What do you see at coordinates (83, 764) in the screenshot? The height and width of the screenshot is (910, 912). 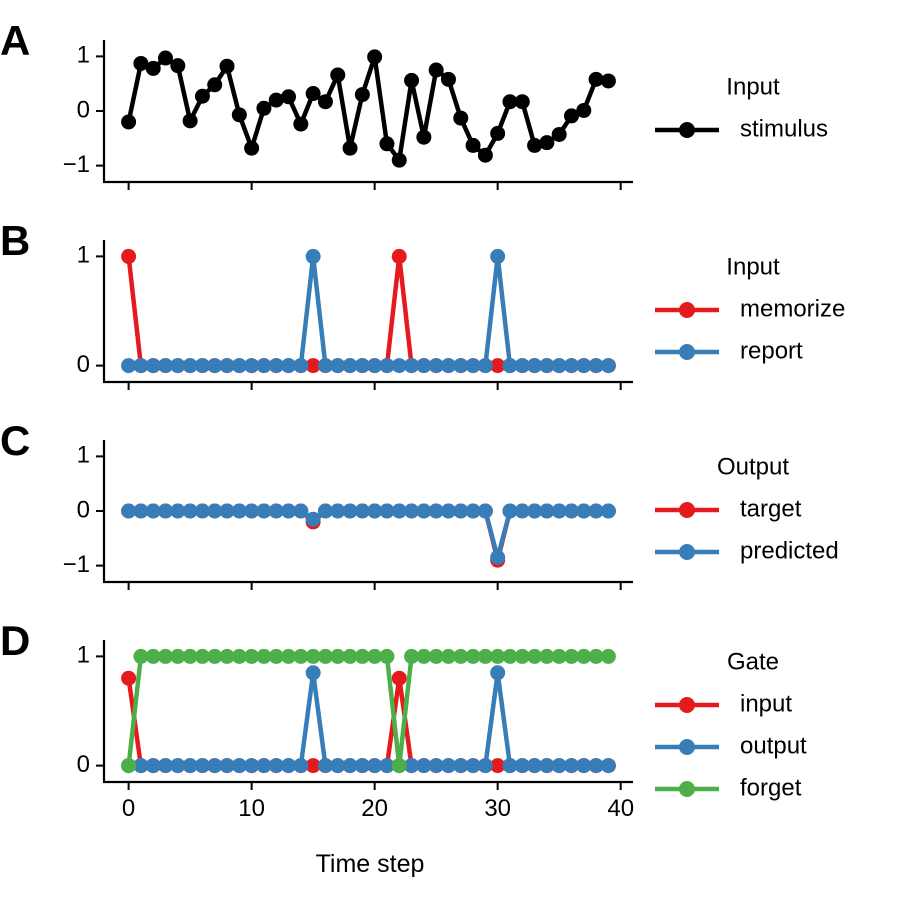 I see `panel-d-y-tick-label: 0` at bounding box center [83, 764].